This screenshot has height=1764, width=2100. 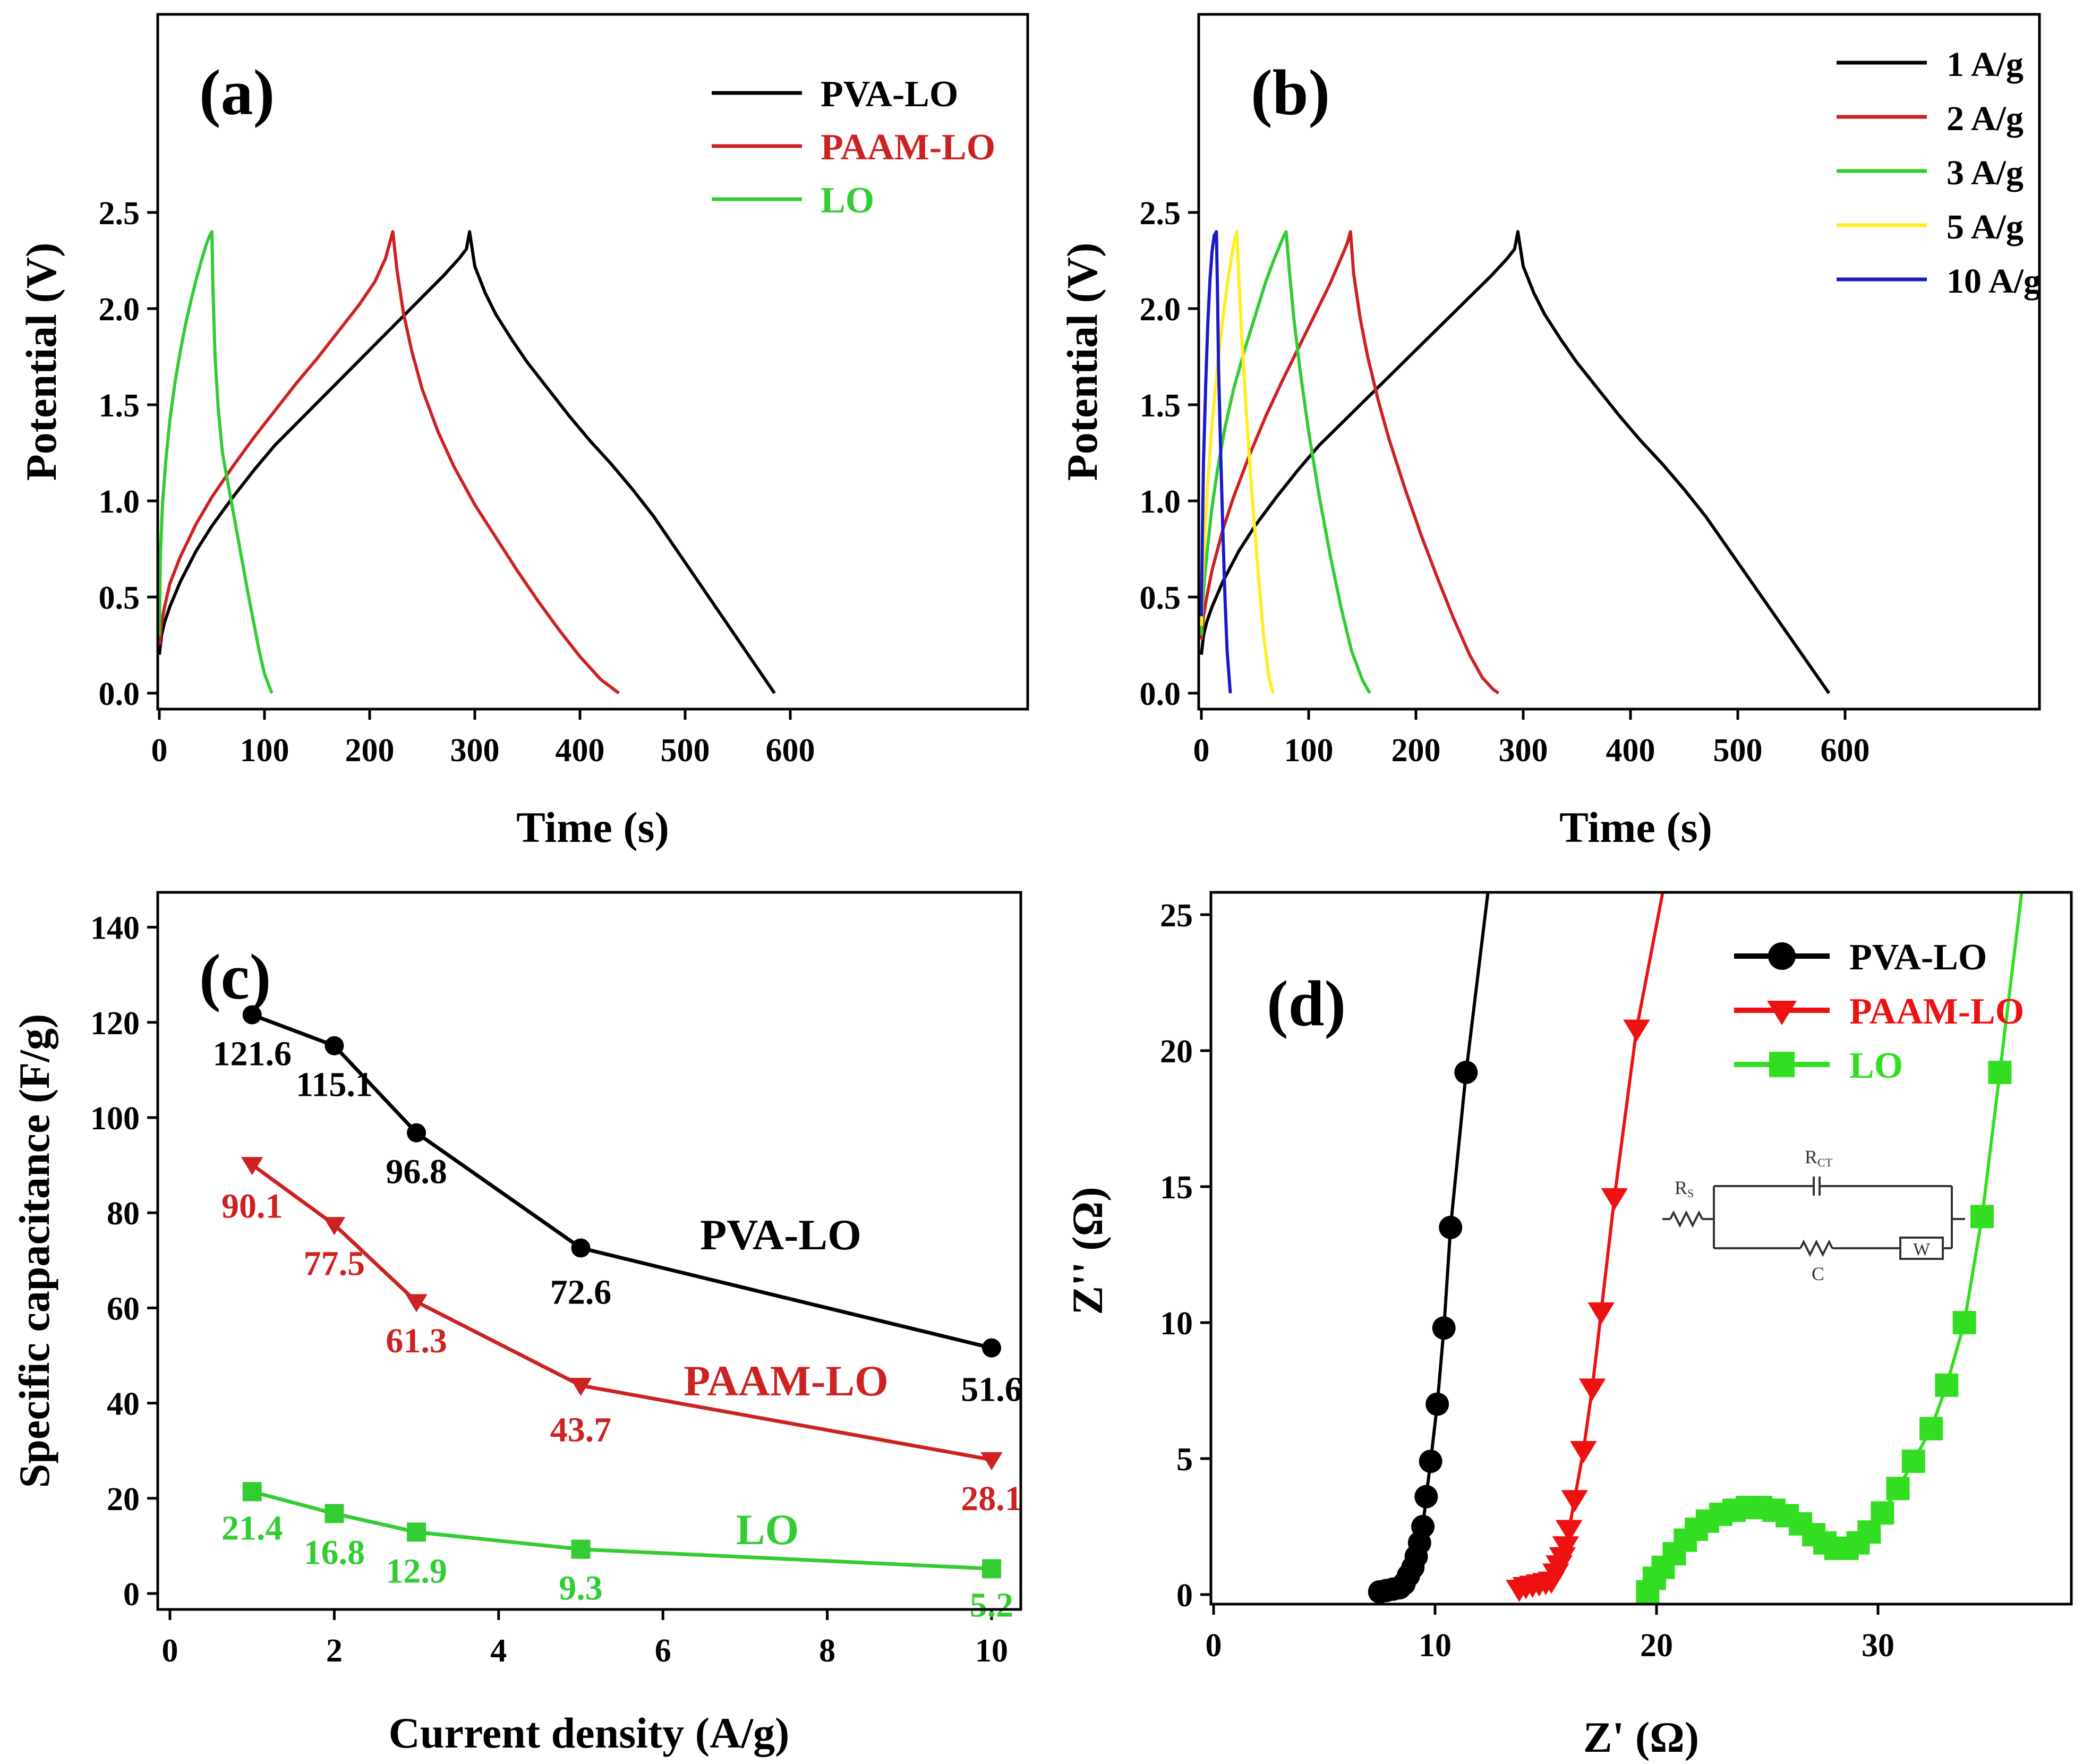 What do you see at coordinates (1515, 462) in the screenshot?
I see `series-line-1-a-g` at bounding box center [1515, 462].